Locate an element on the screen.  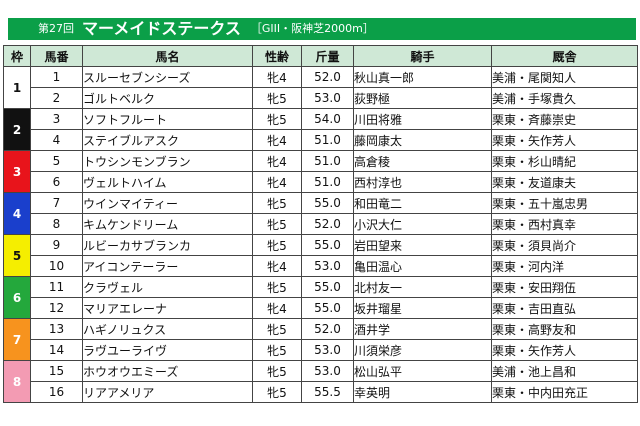
table-row: 1 1 スルーセブンシーズ 牝4 52.0 秋山真一郎 美浦・尾関知人 is located at coordinates (320, 87).